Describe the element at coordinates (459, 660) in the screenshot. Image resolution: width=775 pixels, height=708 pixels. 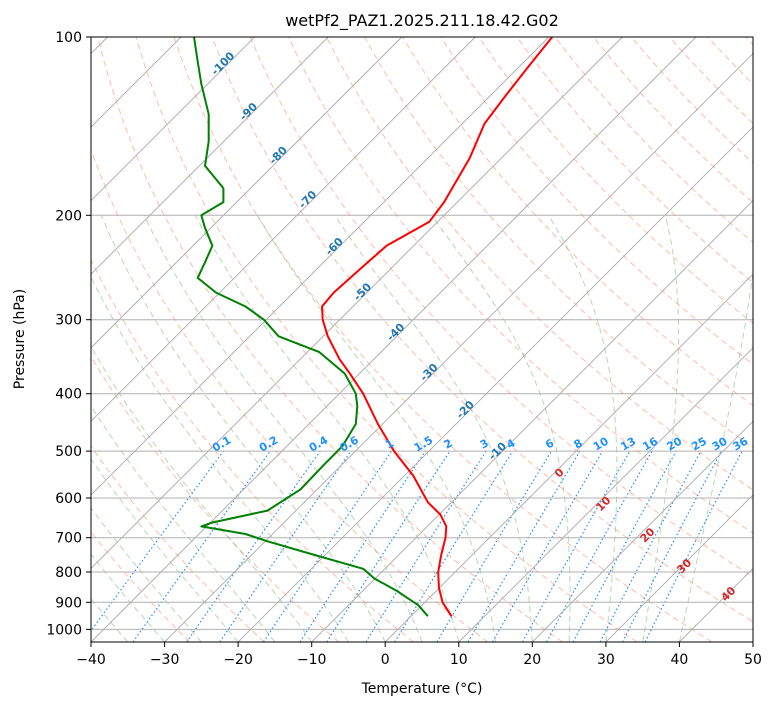
I see `x-tick-label: 10` at that location.